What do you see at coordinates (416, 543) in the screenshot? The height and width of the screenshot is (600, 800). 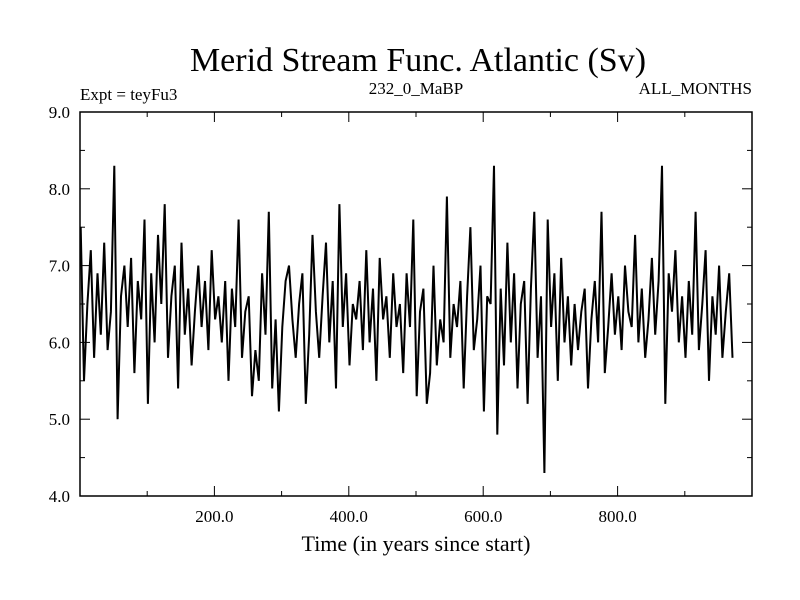 I see `x-axis-label: Time (in years since start)` at bounding box center [416, 543].